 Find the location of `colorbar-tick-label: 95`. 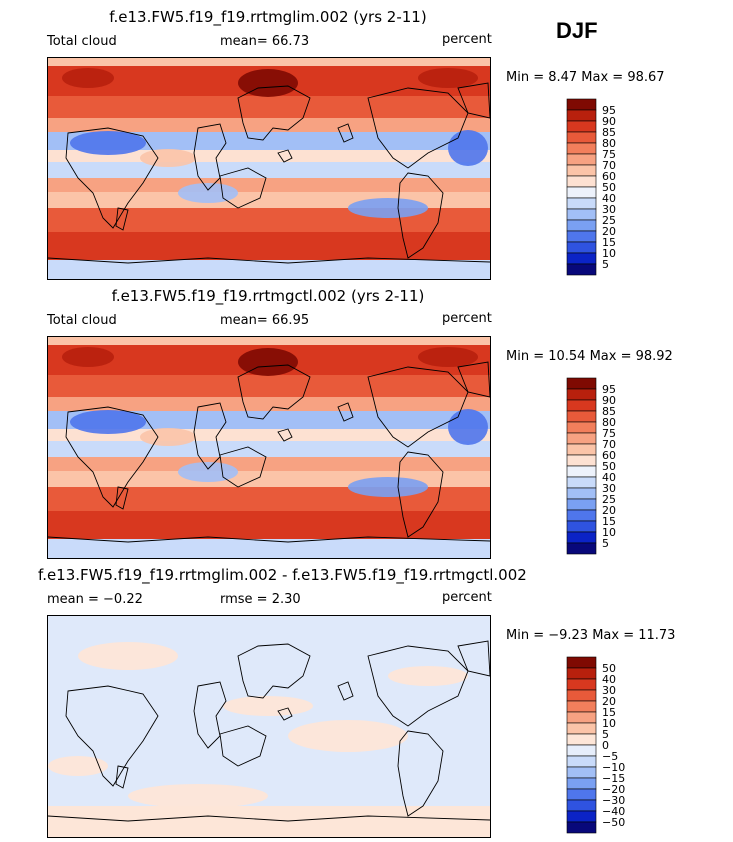

colorbar-tick-label: 95 is located at coordinates (609, 389).